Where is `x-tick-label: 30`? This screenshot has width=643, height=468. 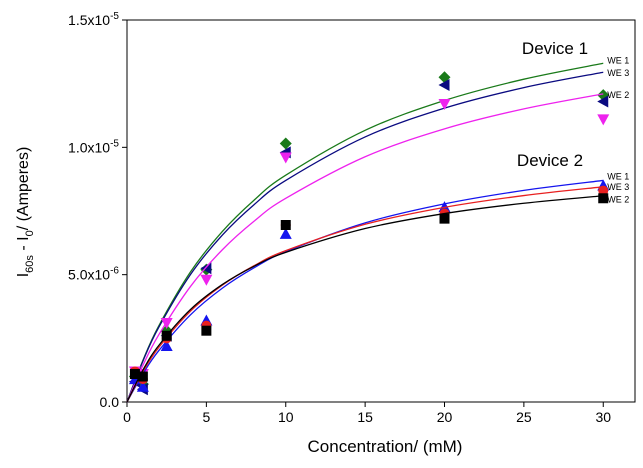
x-tick-label: 30 is located at coordinates (603, 417).